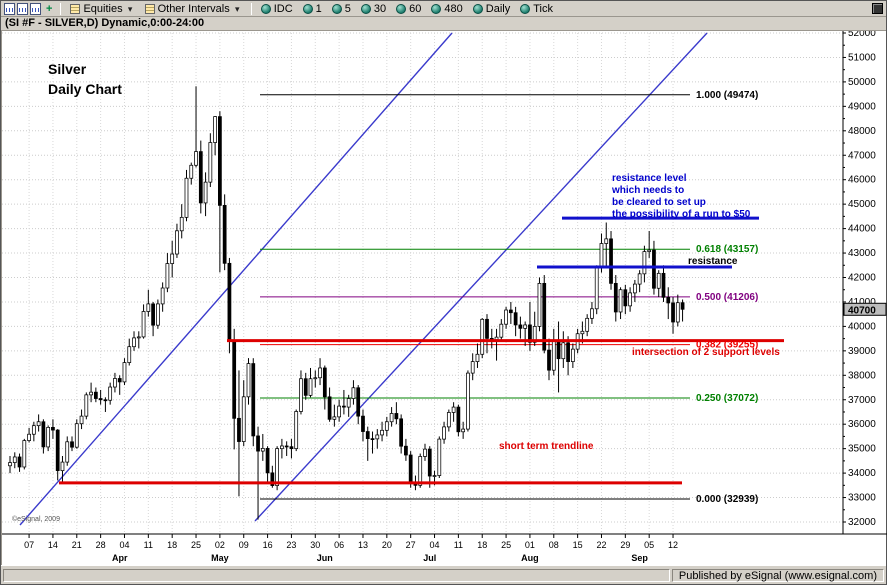 This screenshot has width=887, height=585. What do you see at coordinates (625, 545) in the screenshot?
I see `x-axis-day-label: 29` at bounding box center [625, 545].